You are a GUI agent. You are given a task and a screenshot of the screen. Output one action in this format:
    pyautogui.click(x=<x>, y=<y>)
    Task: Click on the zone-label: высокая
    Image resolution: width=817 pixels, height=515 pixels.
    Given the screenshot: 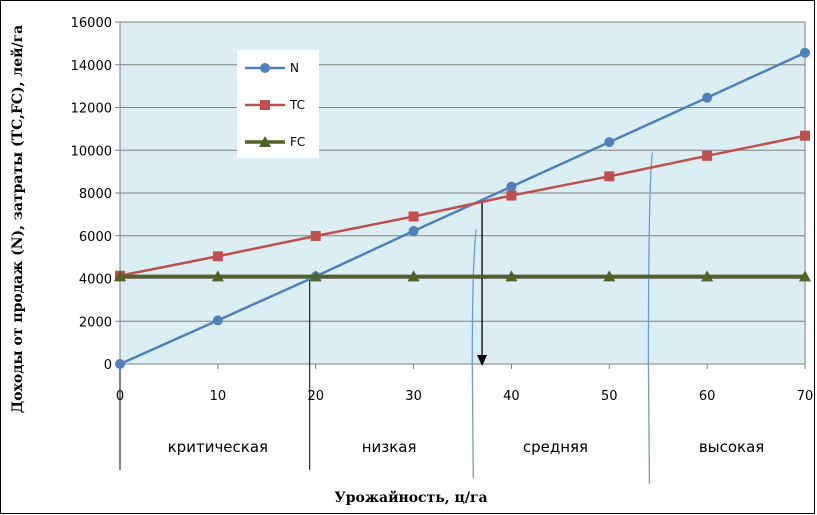 What is the action you would take?
    pyautogui.click(x=731, y=447)
    